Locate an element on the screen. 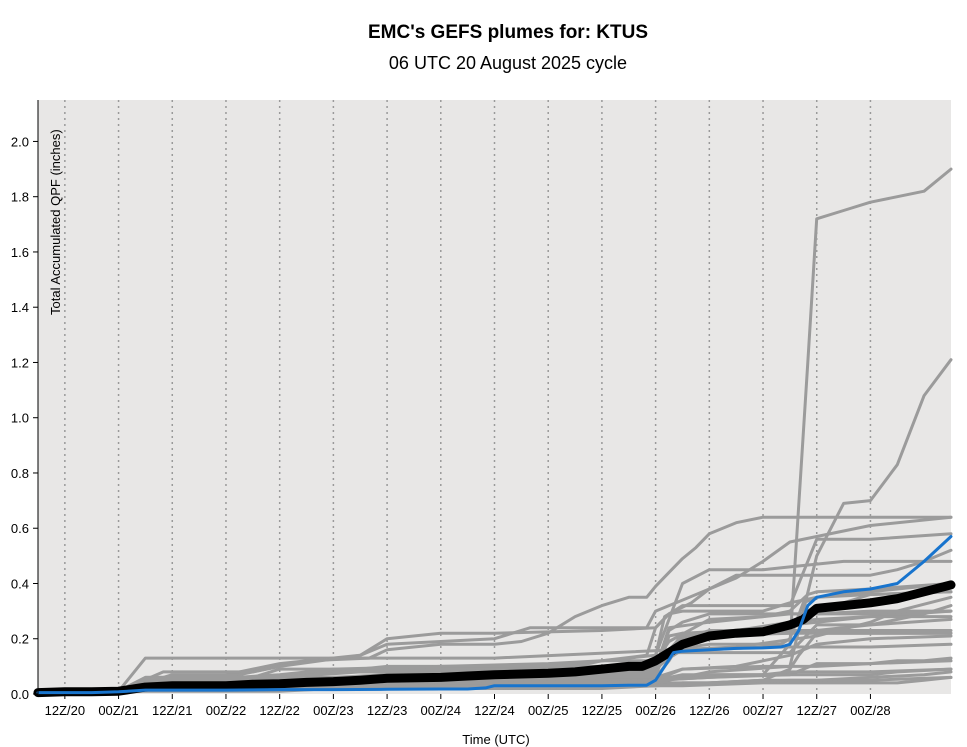 The width and height of the screenshot is (967, 747). x-tick-label: 00Z/24 is located at coordinates (441, 710).